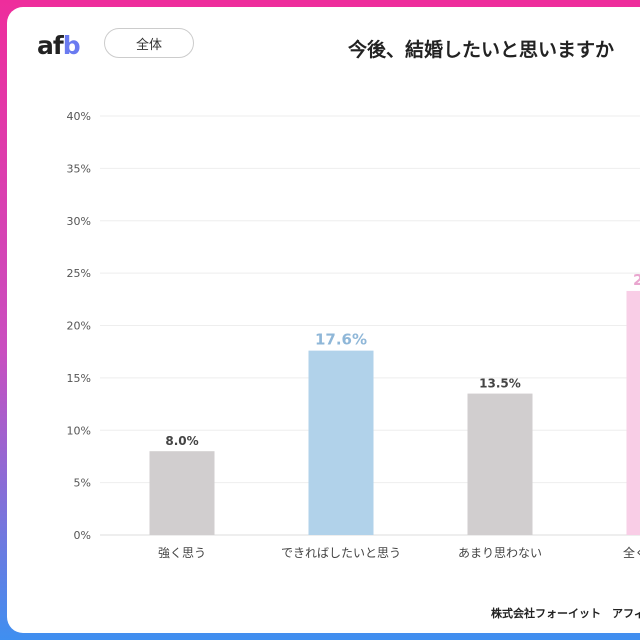  I want to click on y-tick-label: 40%, so click(79, 116).